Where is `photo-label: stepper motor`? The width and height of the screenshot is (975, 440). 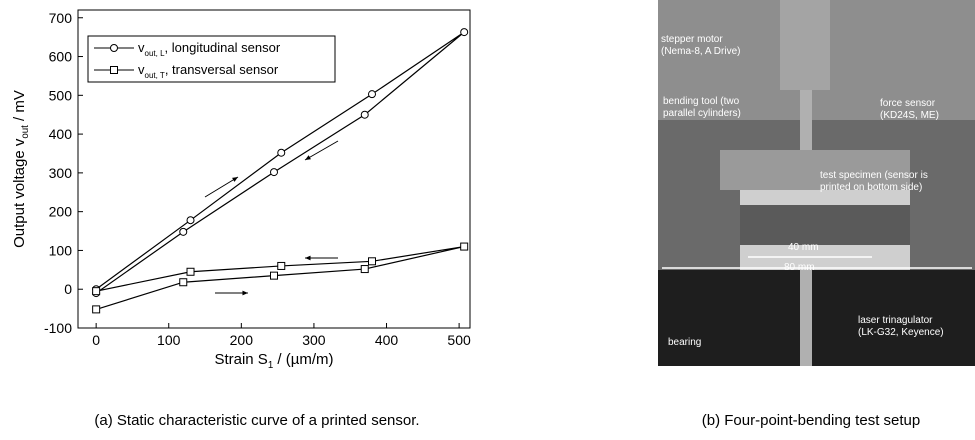
photo-label: stepper motor is located at coordinates (692, 39).